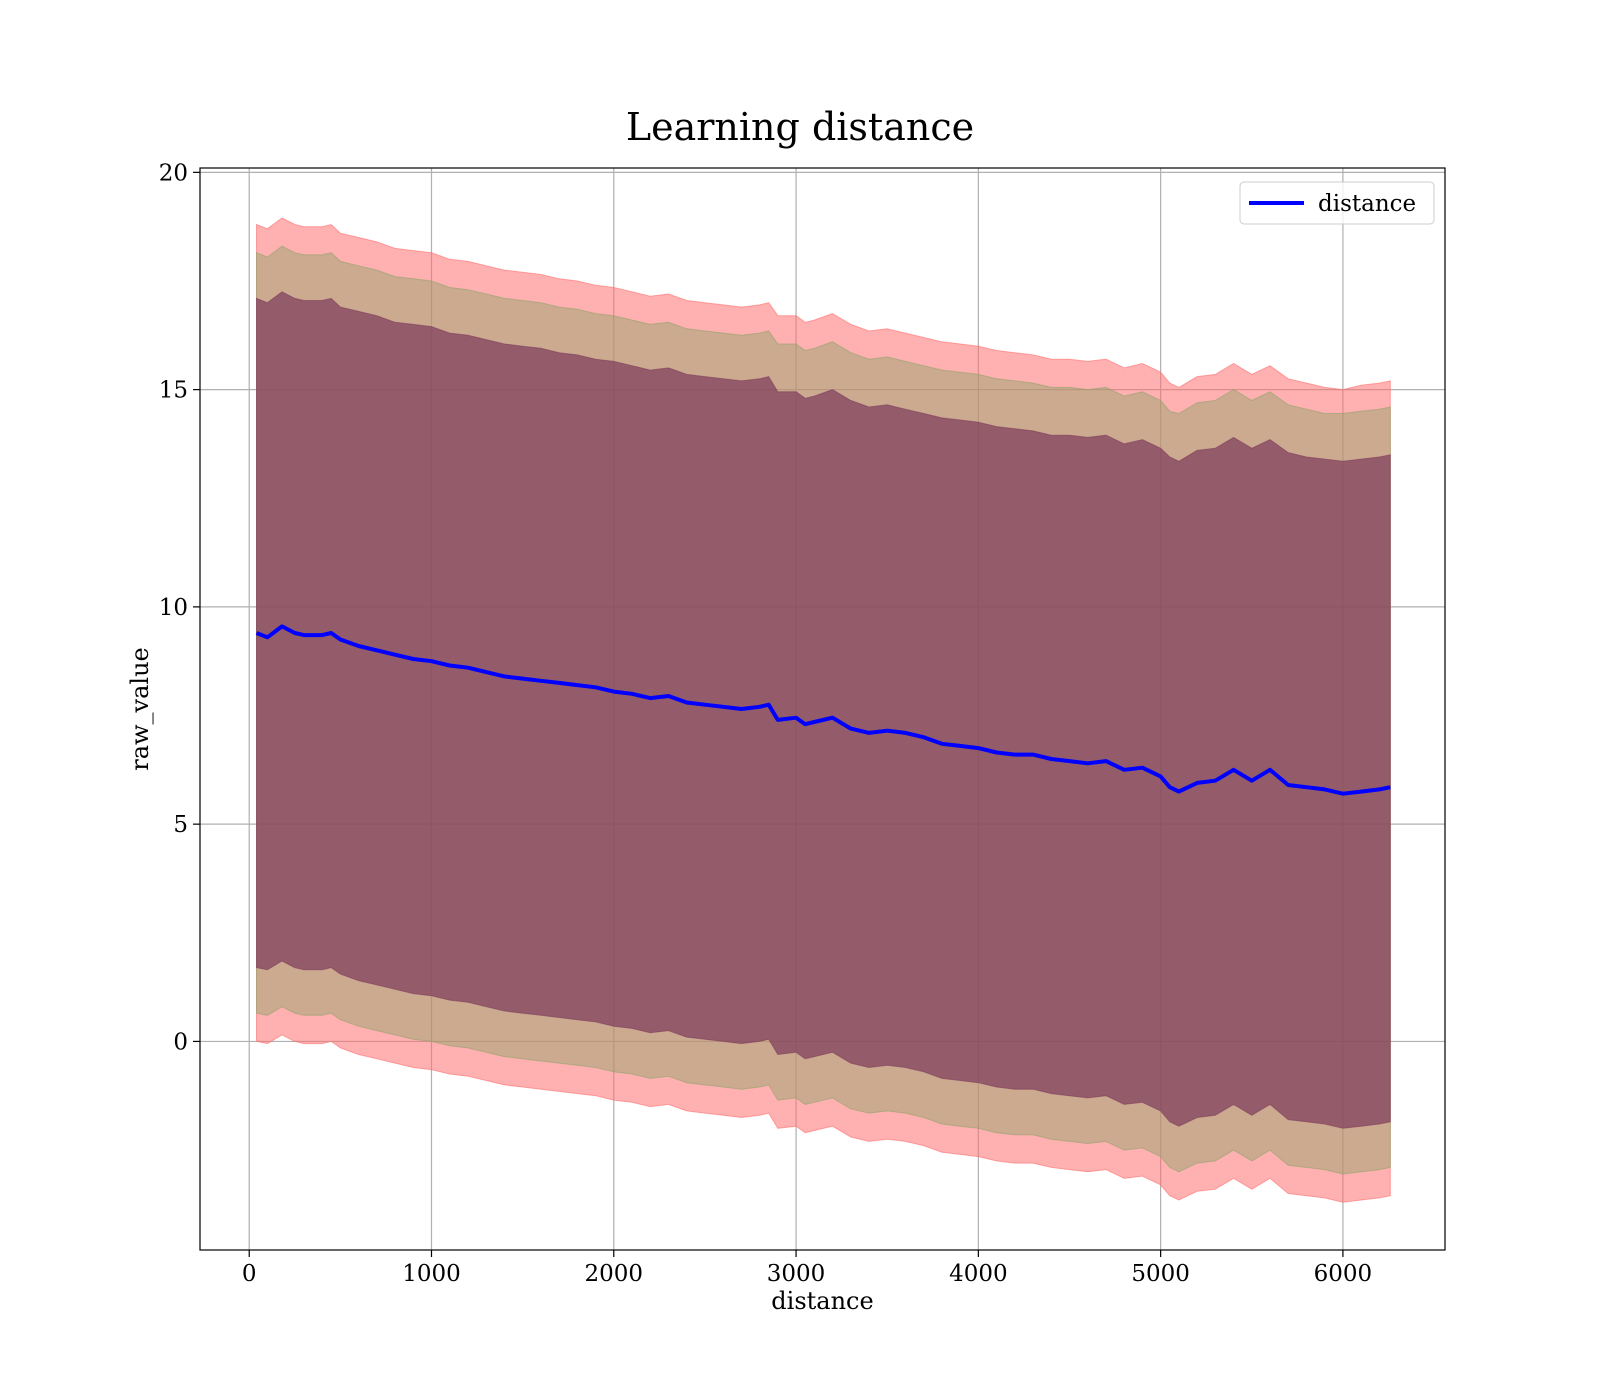  What do you see at coordinates (180, 825) in the screenshot?
I see `y-tick-label: 5` at bounding box center [180, 825].